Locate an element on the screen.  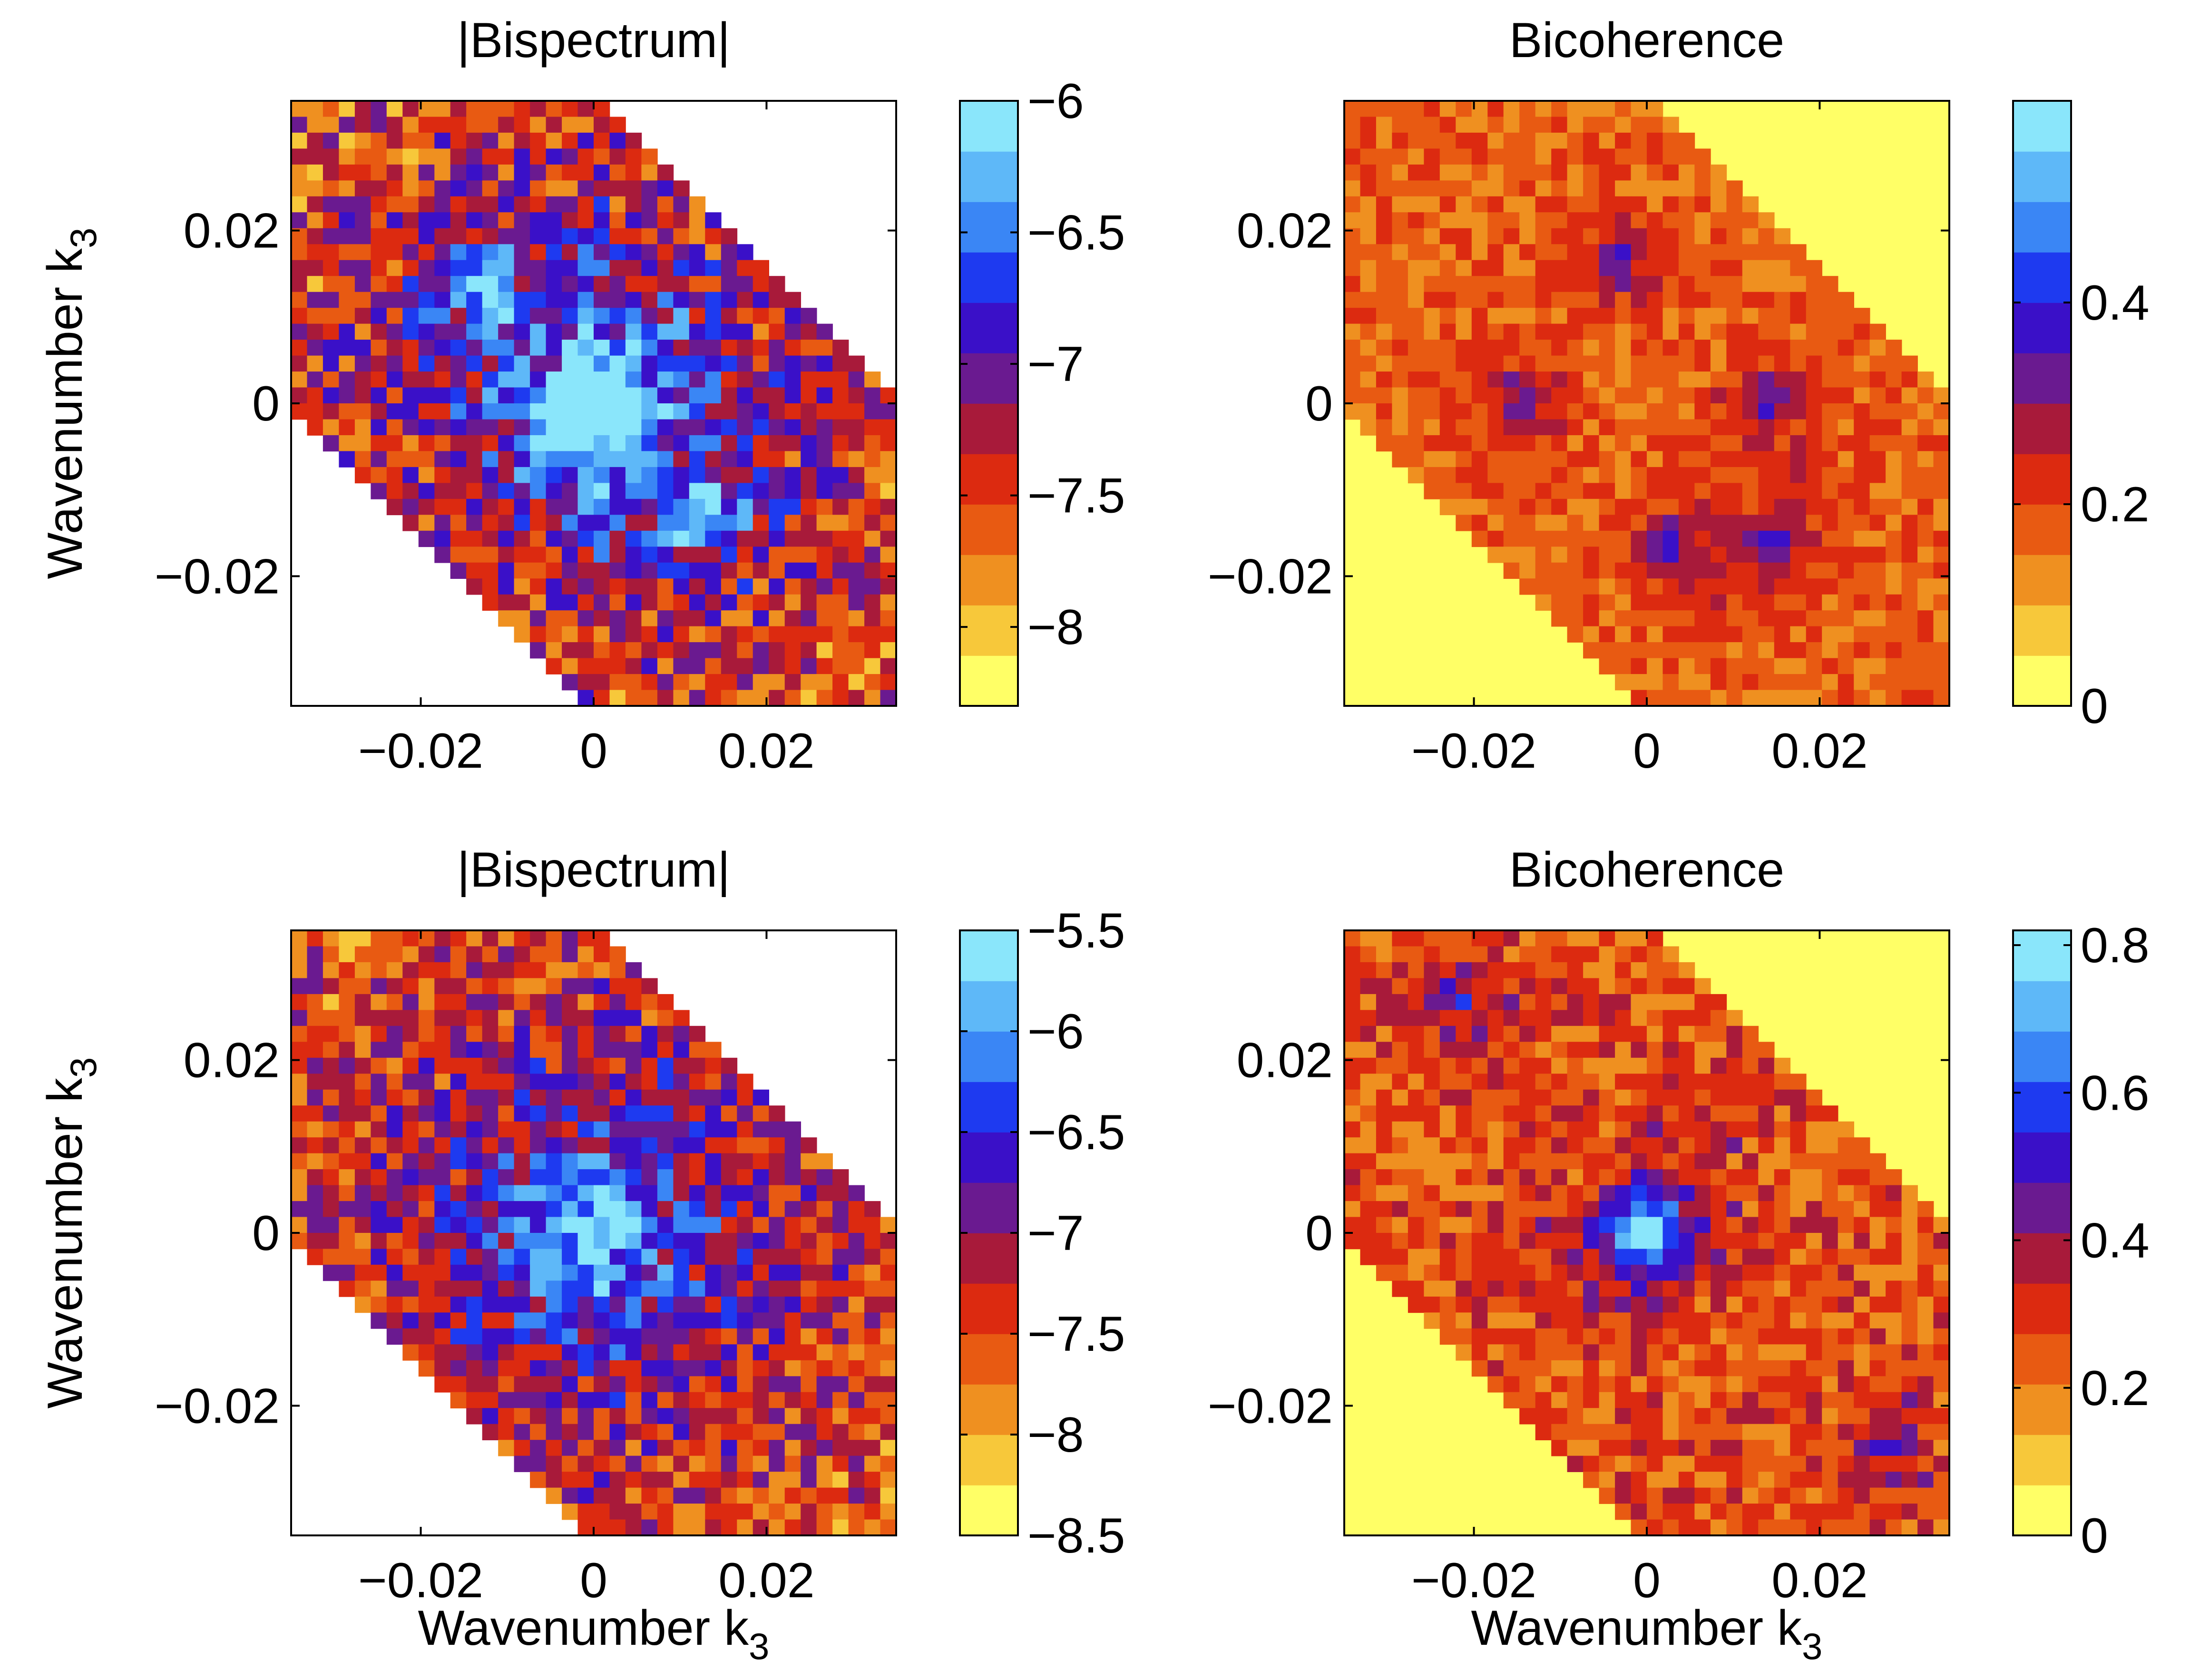
colorbar: −6−6.5−7−7.5−8 is located at coordinates (1042, 391).